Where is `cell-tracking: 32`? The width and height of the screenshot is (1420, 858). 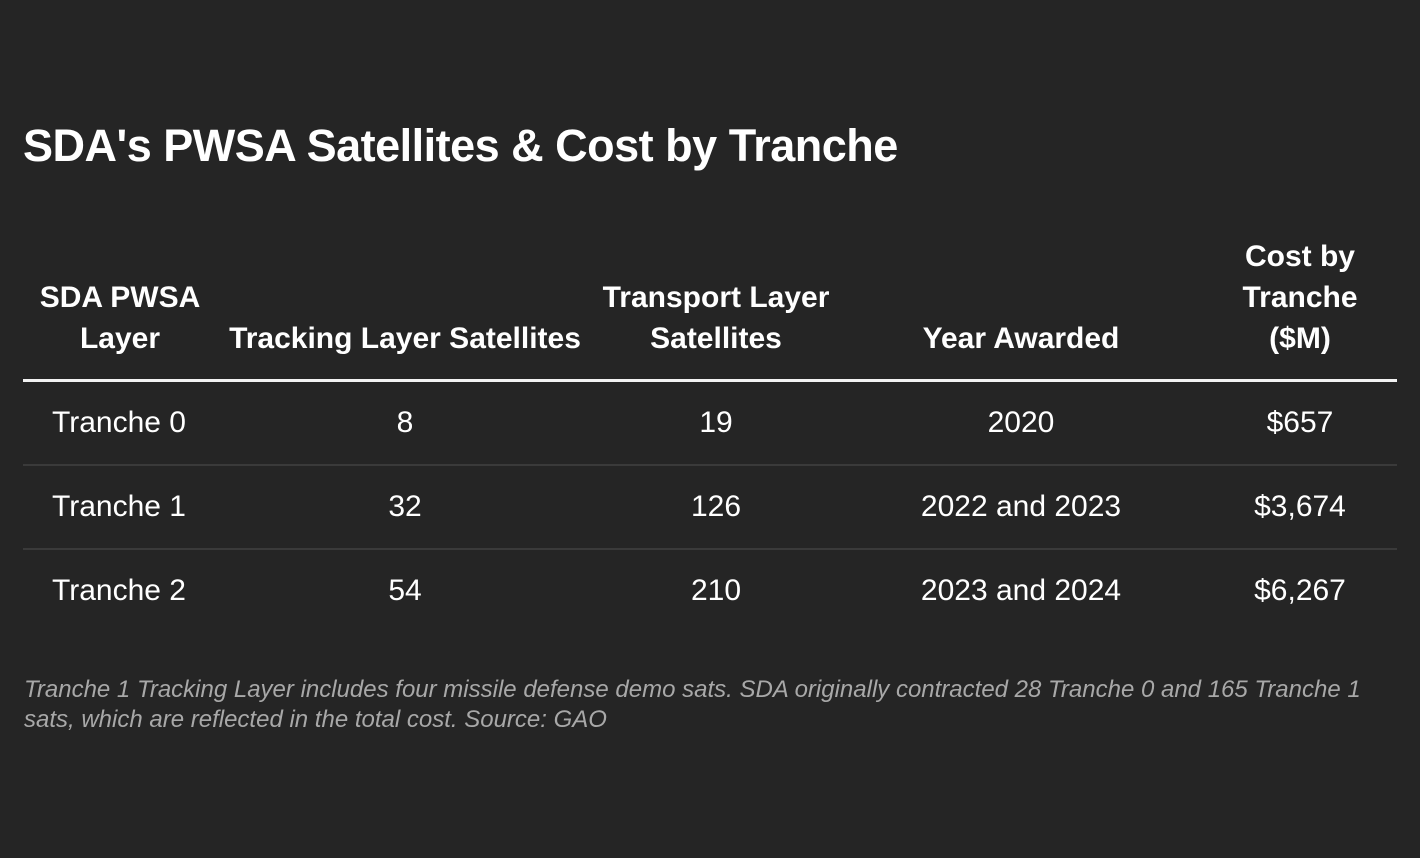
cell-tracking: 32 is located at coordinates (405, 507).